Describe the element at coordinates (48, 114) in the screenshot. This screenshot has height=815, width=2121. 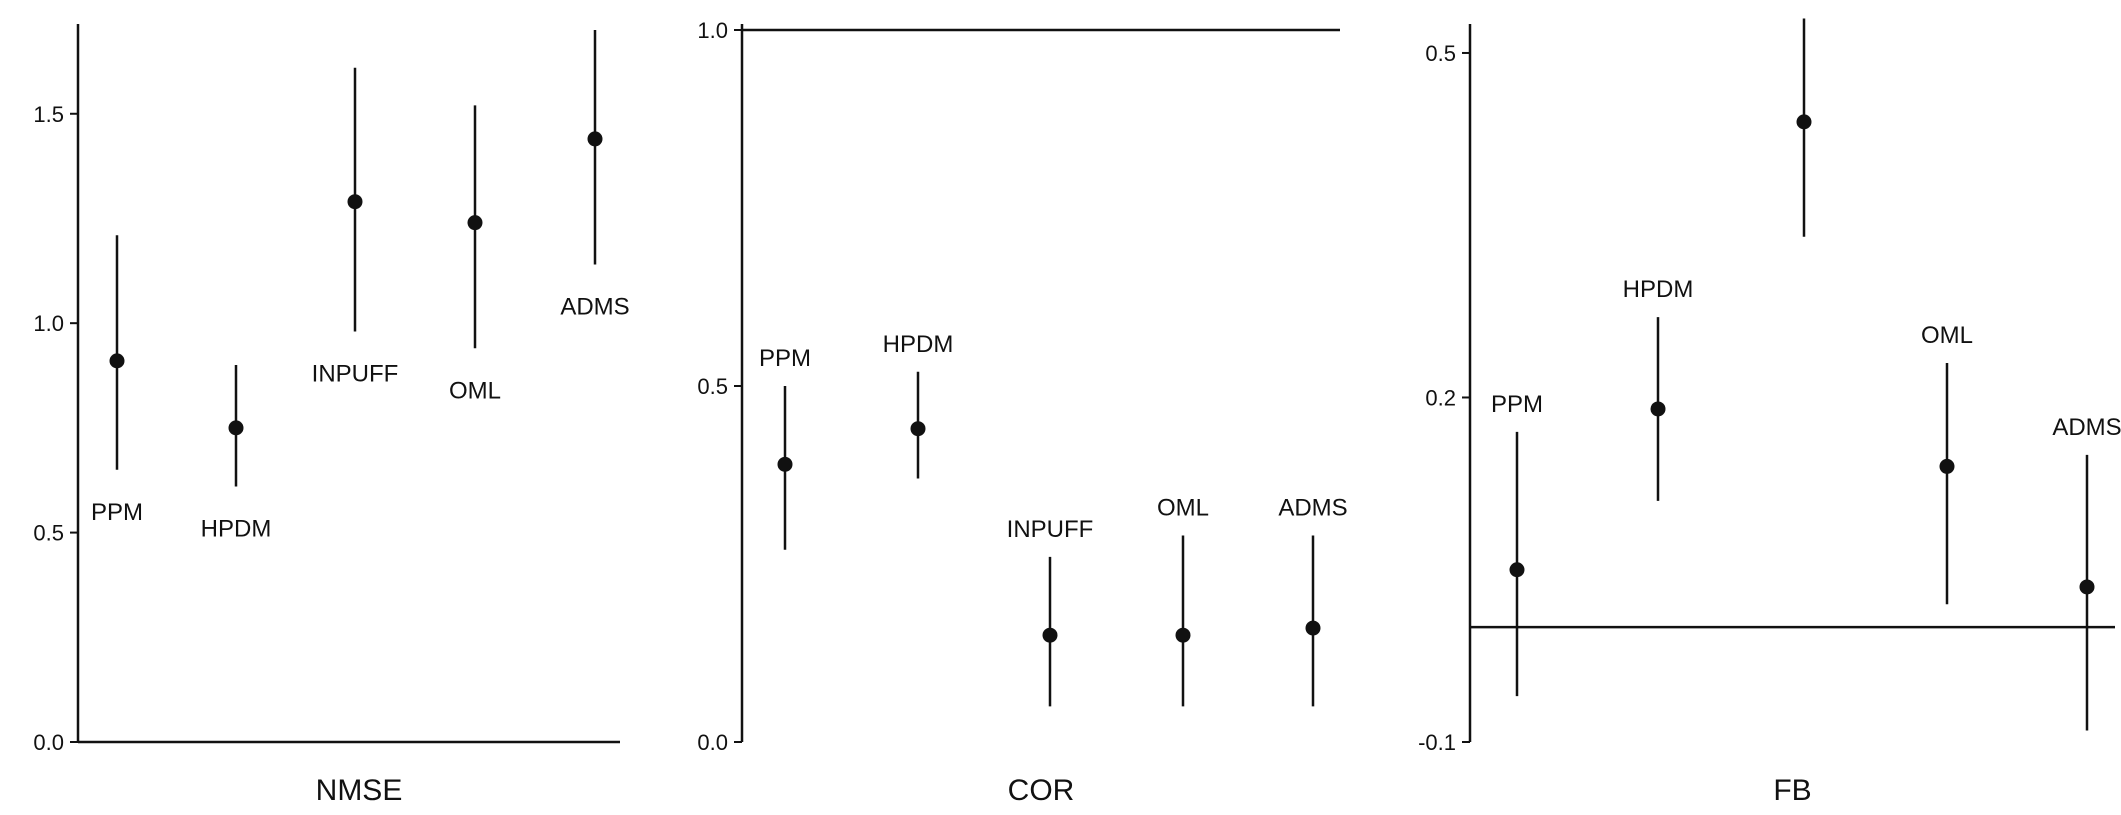
I see `y-tick-label: 1.5` at that location.